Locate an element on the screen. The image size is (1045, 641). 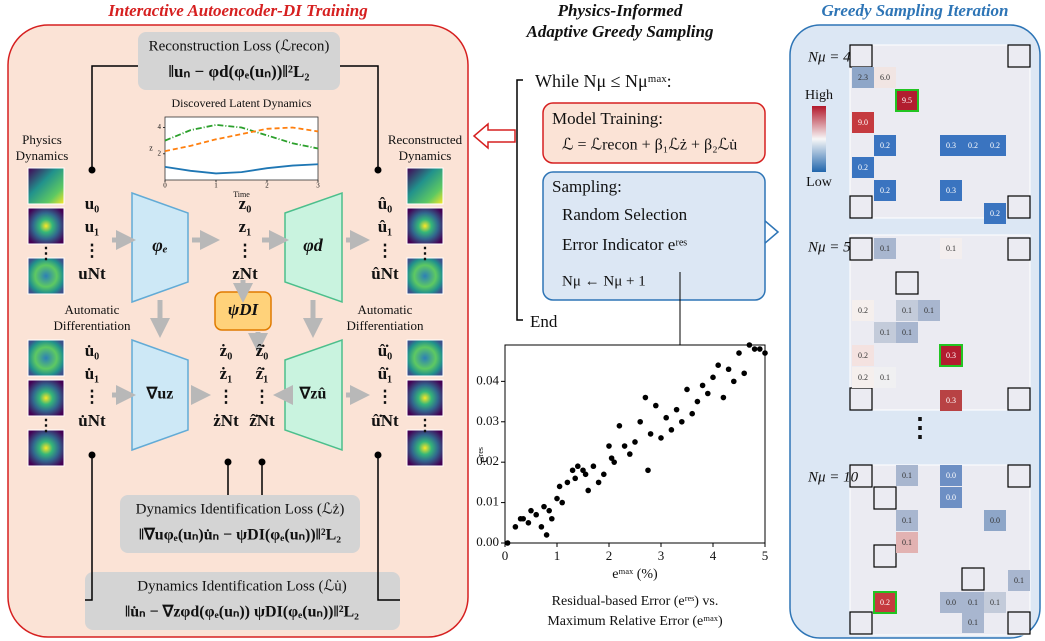
cell-value: 9.0 is located at coordinates (863, 122).